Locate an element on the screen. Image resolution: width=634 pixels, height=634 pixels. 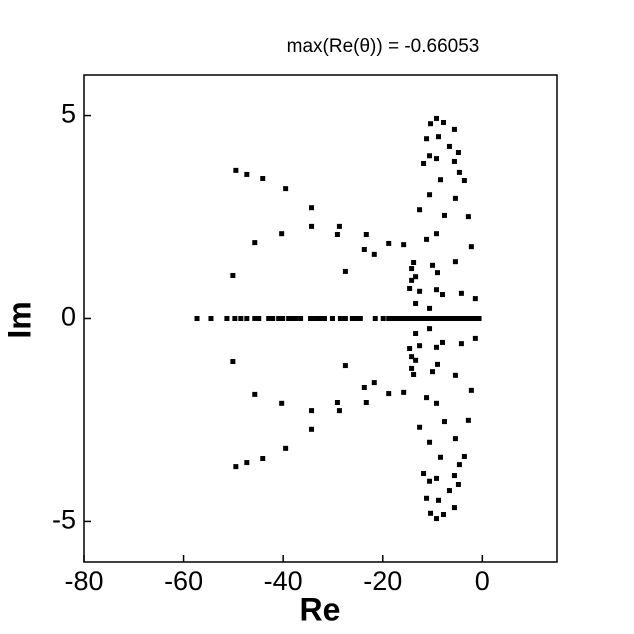
x-tick-label: -80 is located at coordinates (83, 581).